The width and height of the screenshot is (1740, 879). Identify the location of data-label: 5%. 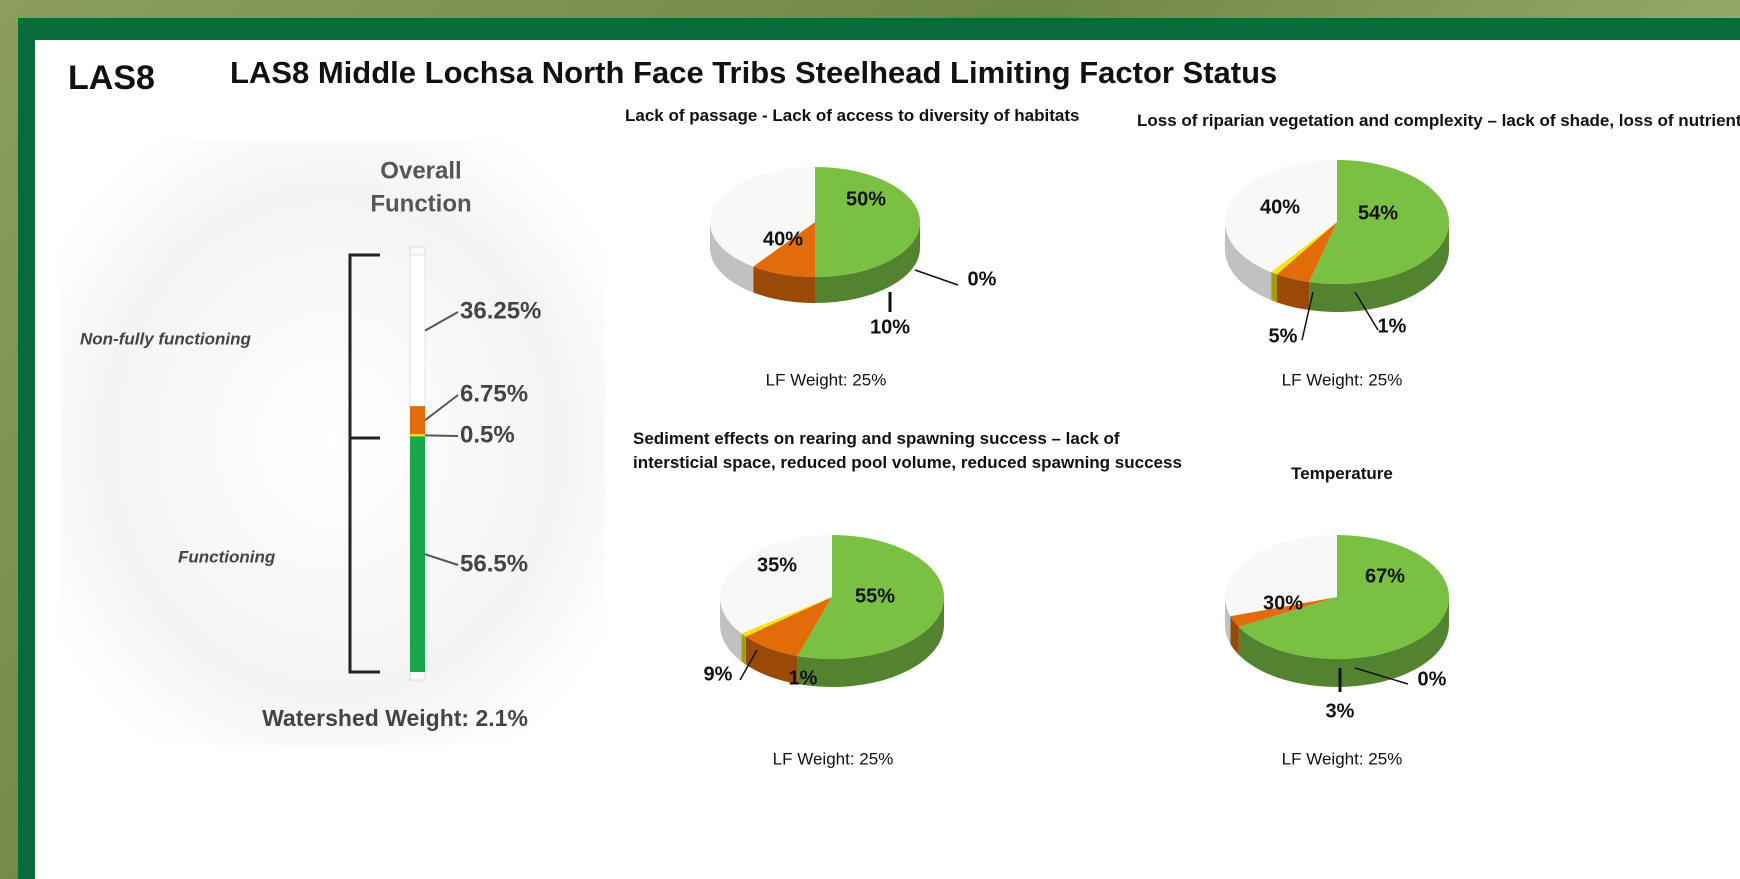
(1283, 336).